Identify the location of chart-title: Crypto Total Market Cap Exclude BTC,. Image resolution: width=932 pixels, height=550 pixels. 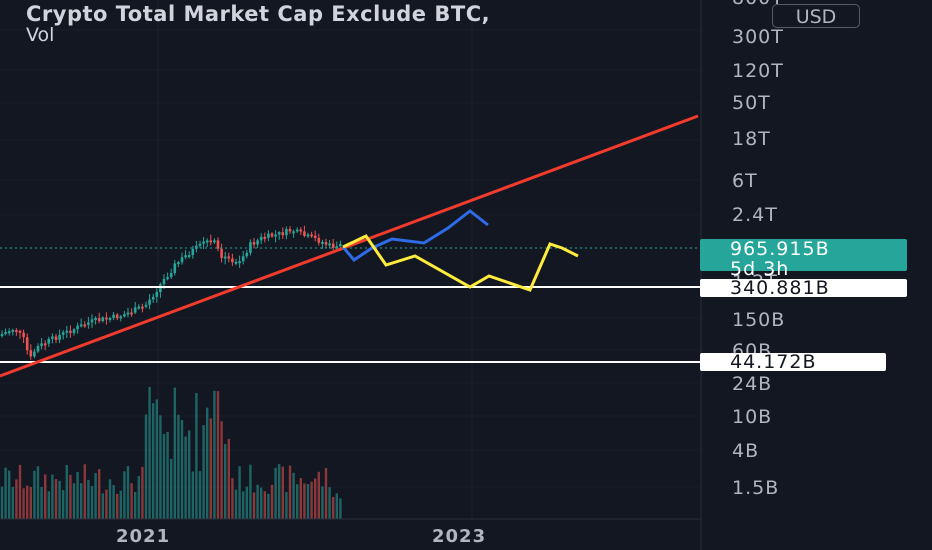
(258, 14).